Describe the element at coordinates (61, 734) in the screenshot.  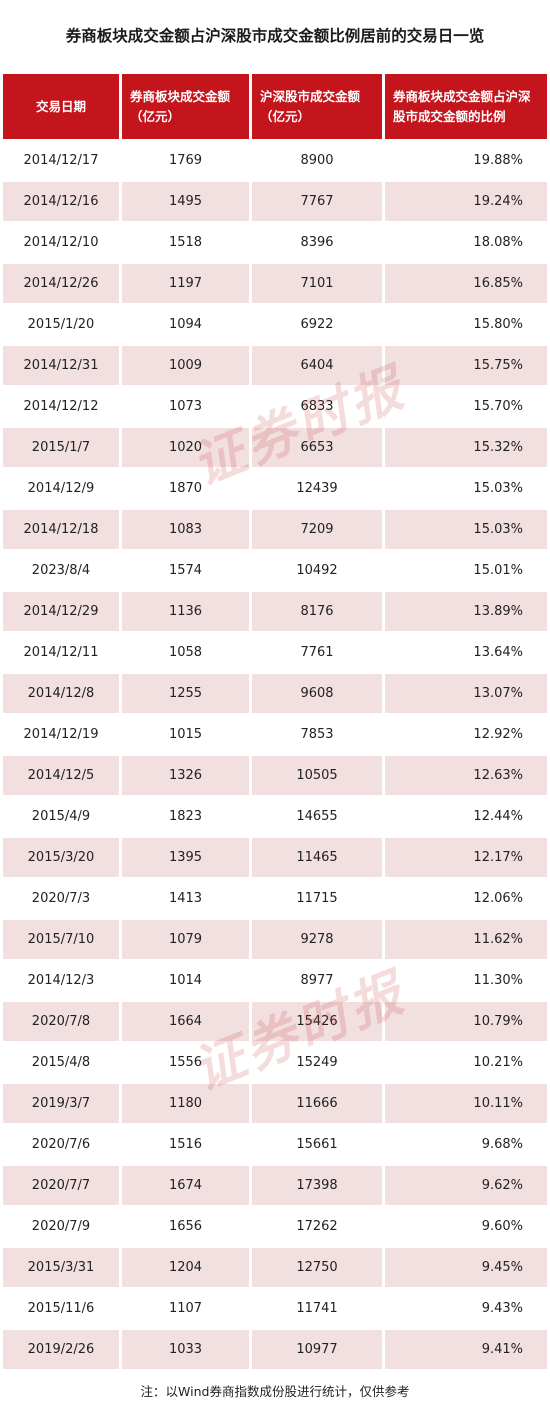
I see `cell-trade-date: 2014/12/19` at that location.